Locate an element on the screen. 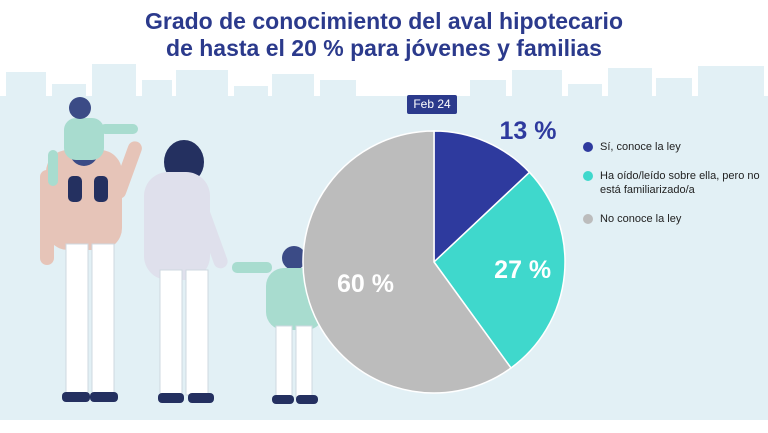 This screenshot has width=768, height=433. child-on-shoulders-figure is located at coordinates (93, 149).